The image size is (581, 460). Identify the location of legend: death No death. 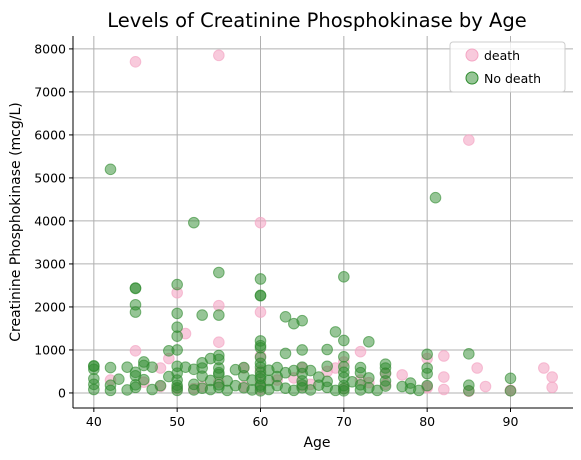
(507, 67).